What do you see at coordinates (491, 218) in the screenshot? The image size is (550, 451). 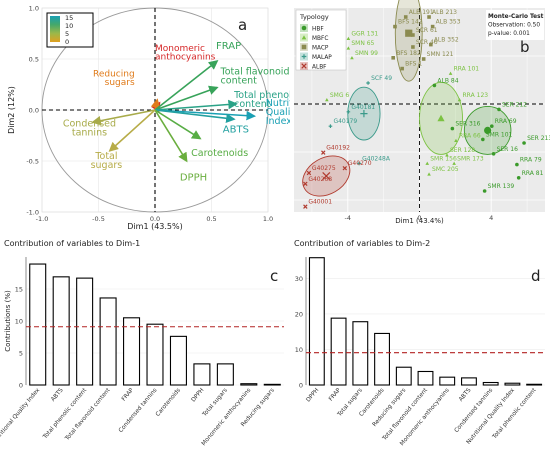 I see `x-tick-label: 4` at bounding box center [491, 218].